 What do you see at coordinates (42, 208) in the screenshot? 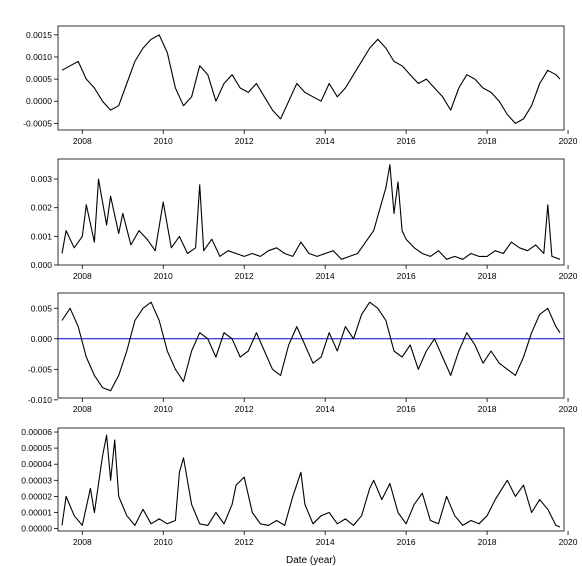
I see `y-tick-label: 0.002` at bounding box center [42, 208].